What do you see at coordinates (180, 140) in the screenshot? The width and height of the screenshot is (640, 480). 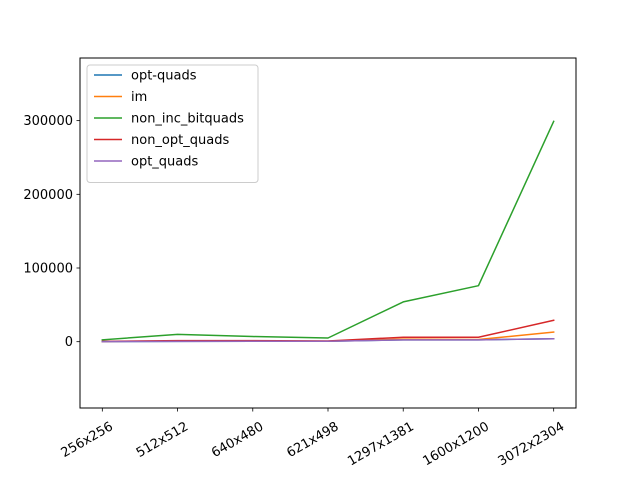 I see `legend-label-3: non_opt_quads` at bounding box center [180, 140].